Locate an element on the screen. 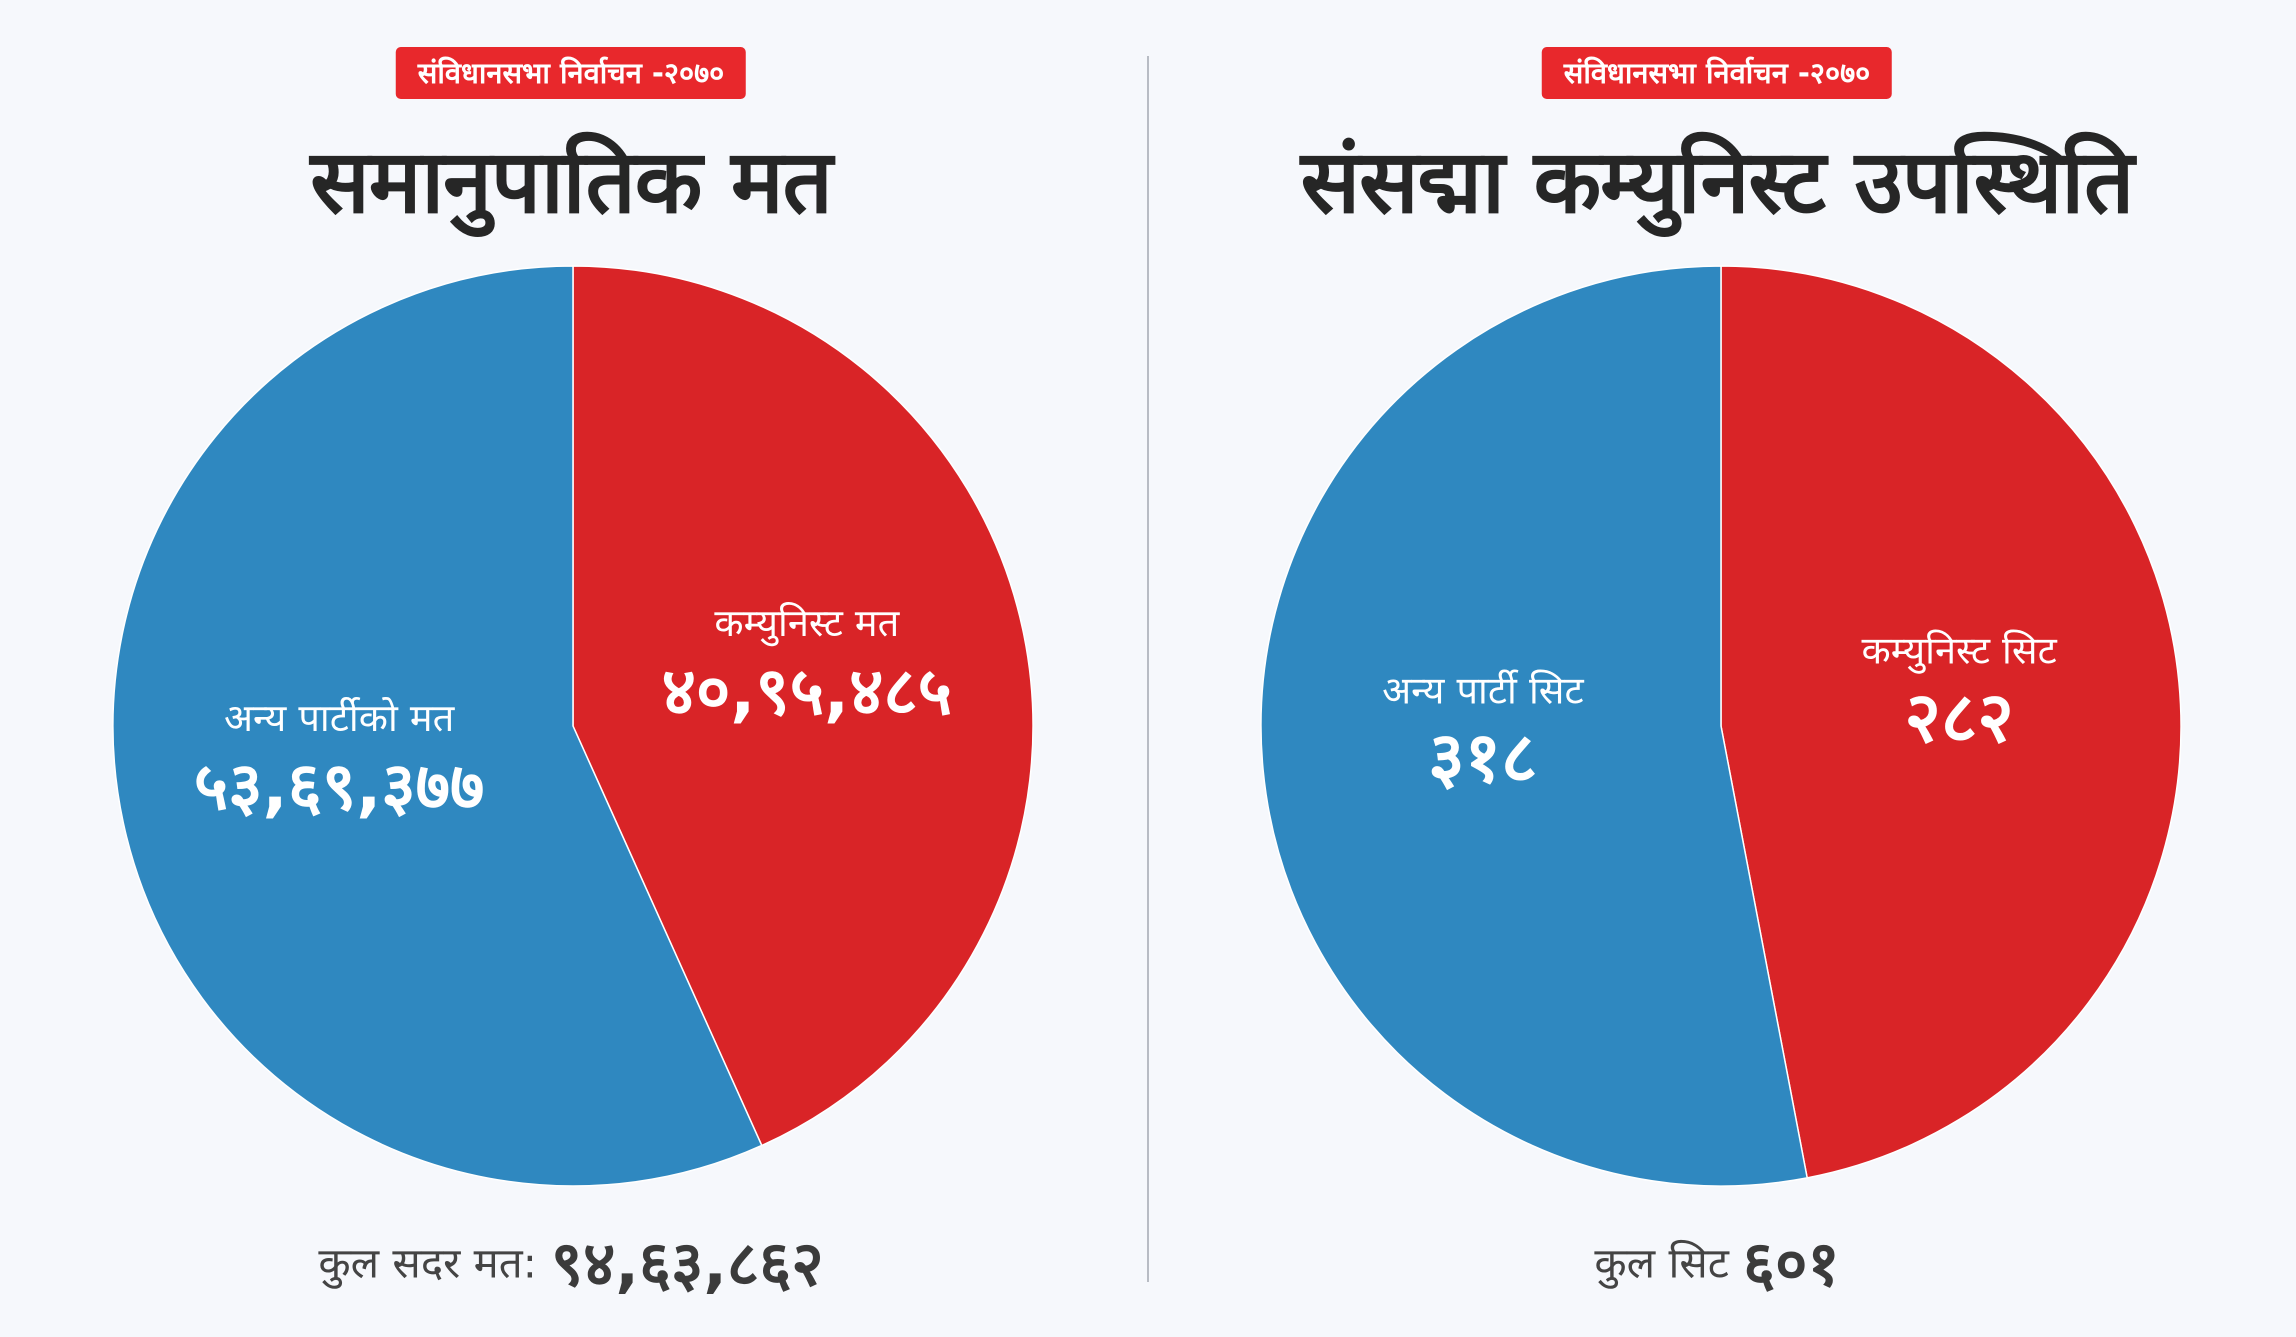 The height and width of the screenshot is (1337, 2296). total-seats-value: ६०१ is located at coordinates (1791, 1263).